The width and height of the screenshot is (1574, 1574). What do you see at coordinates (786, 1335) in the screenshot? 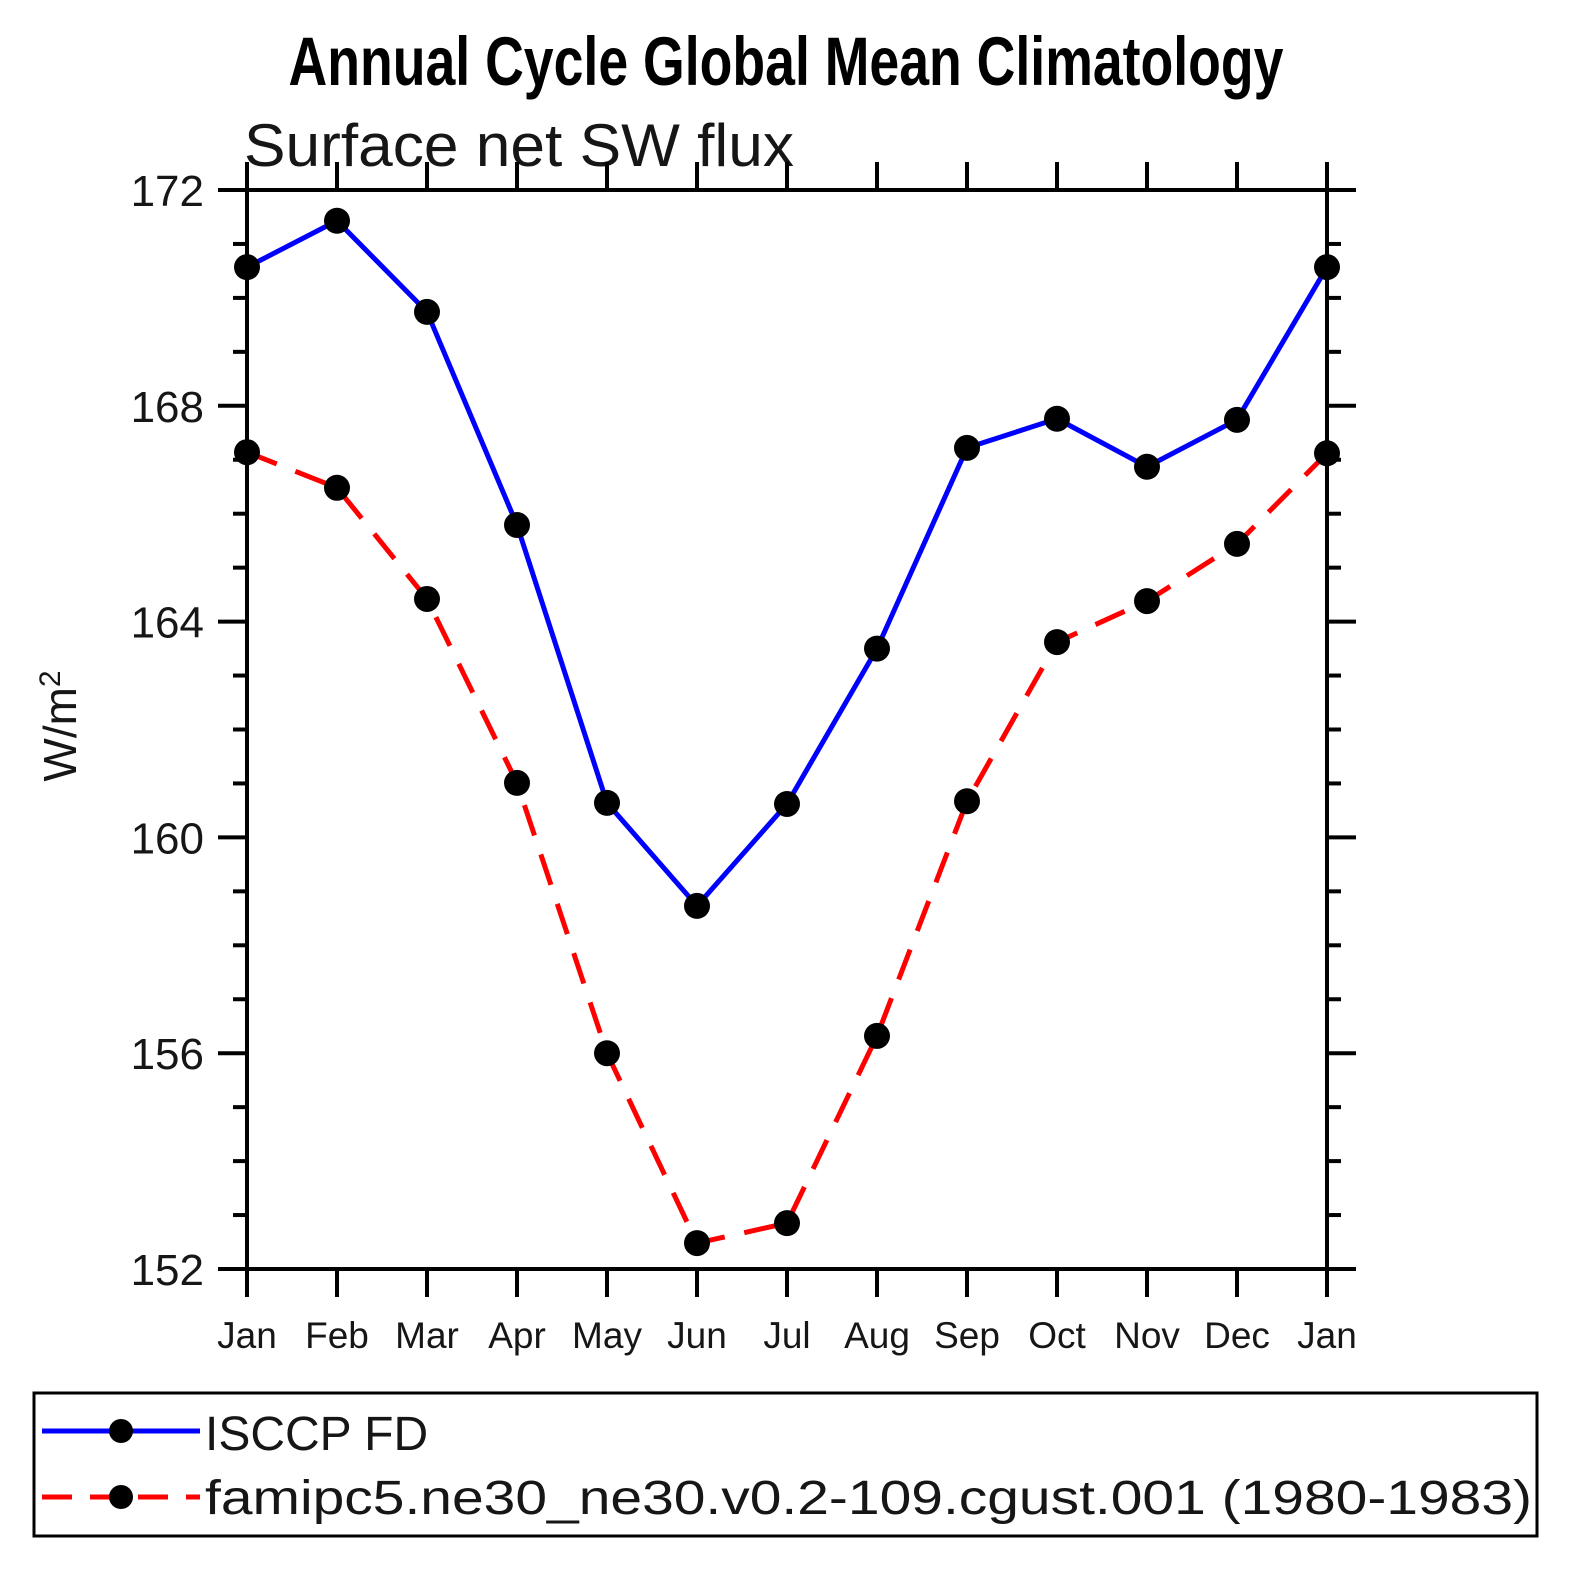
I see `x-tick-label: Jul` at bounding box center [786, 1335].